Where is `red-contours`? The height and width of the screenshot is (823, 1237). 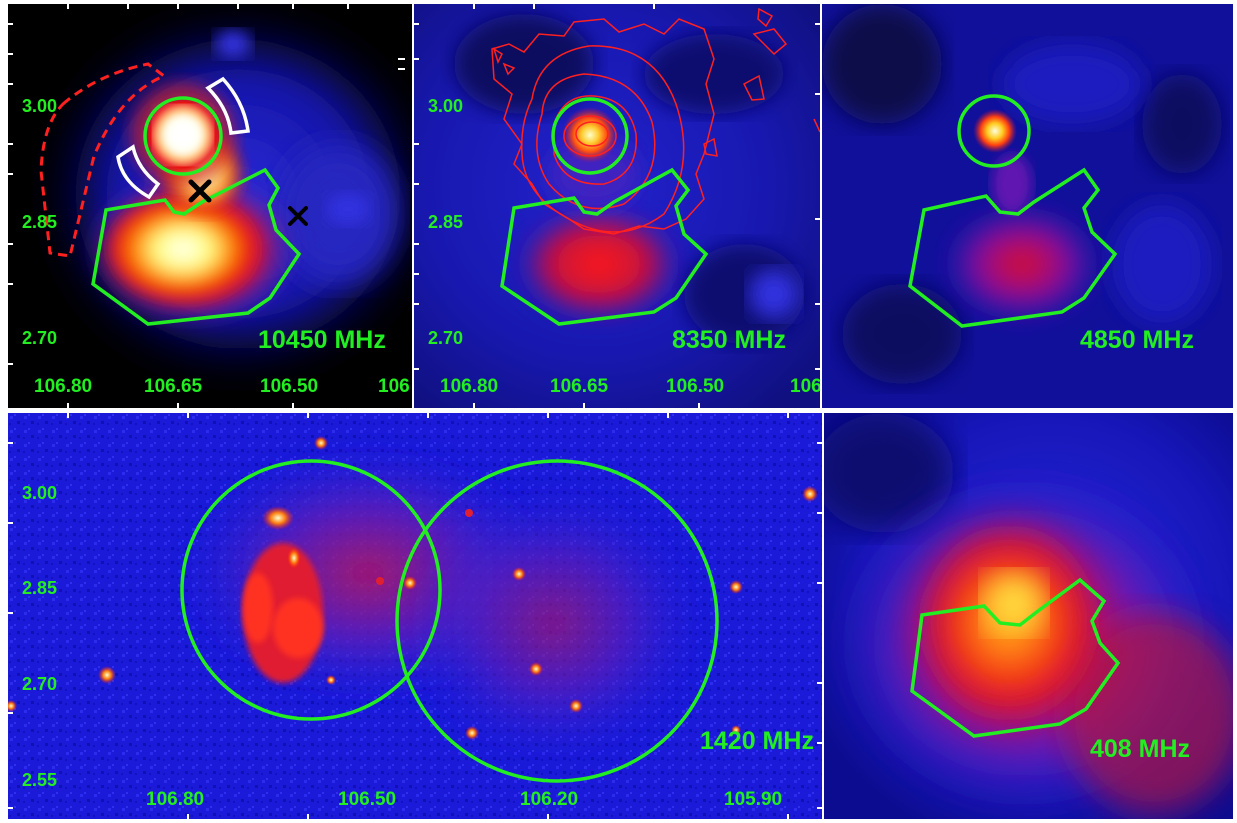 red-contours is located at coordinates (655, 121).